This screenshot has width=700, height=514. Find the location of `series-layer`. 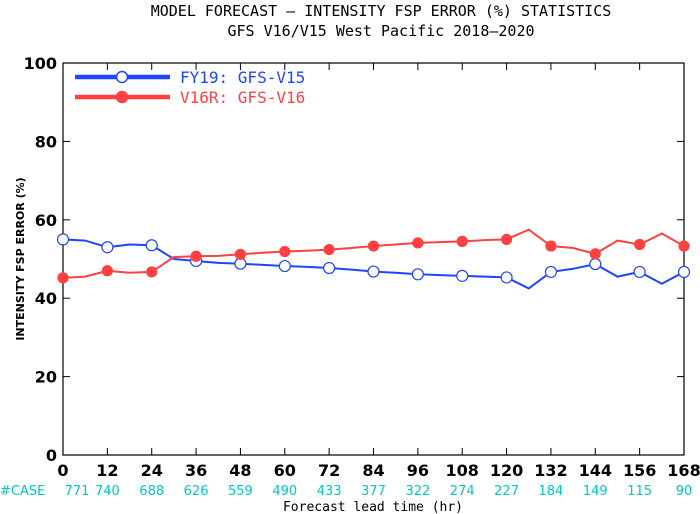

series-layer is located at coordinates (373, 259).